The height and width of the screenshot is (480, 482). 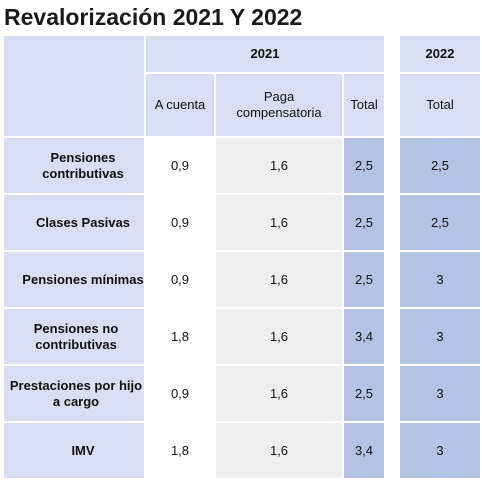 I want to click on header-corner-cell, so click(x=75, y=87).